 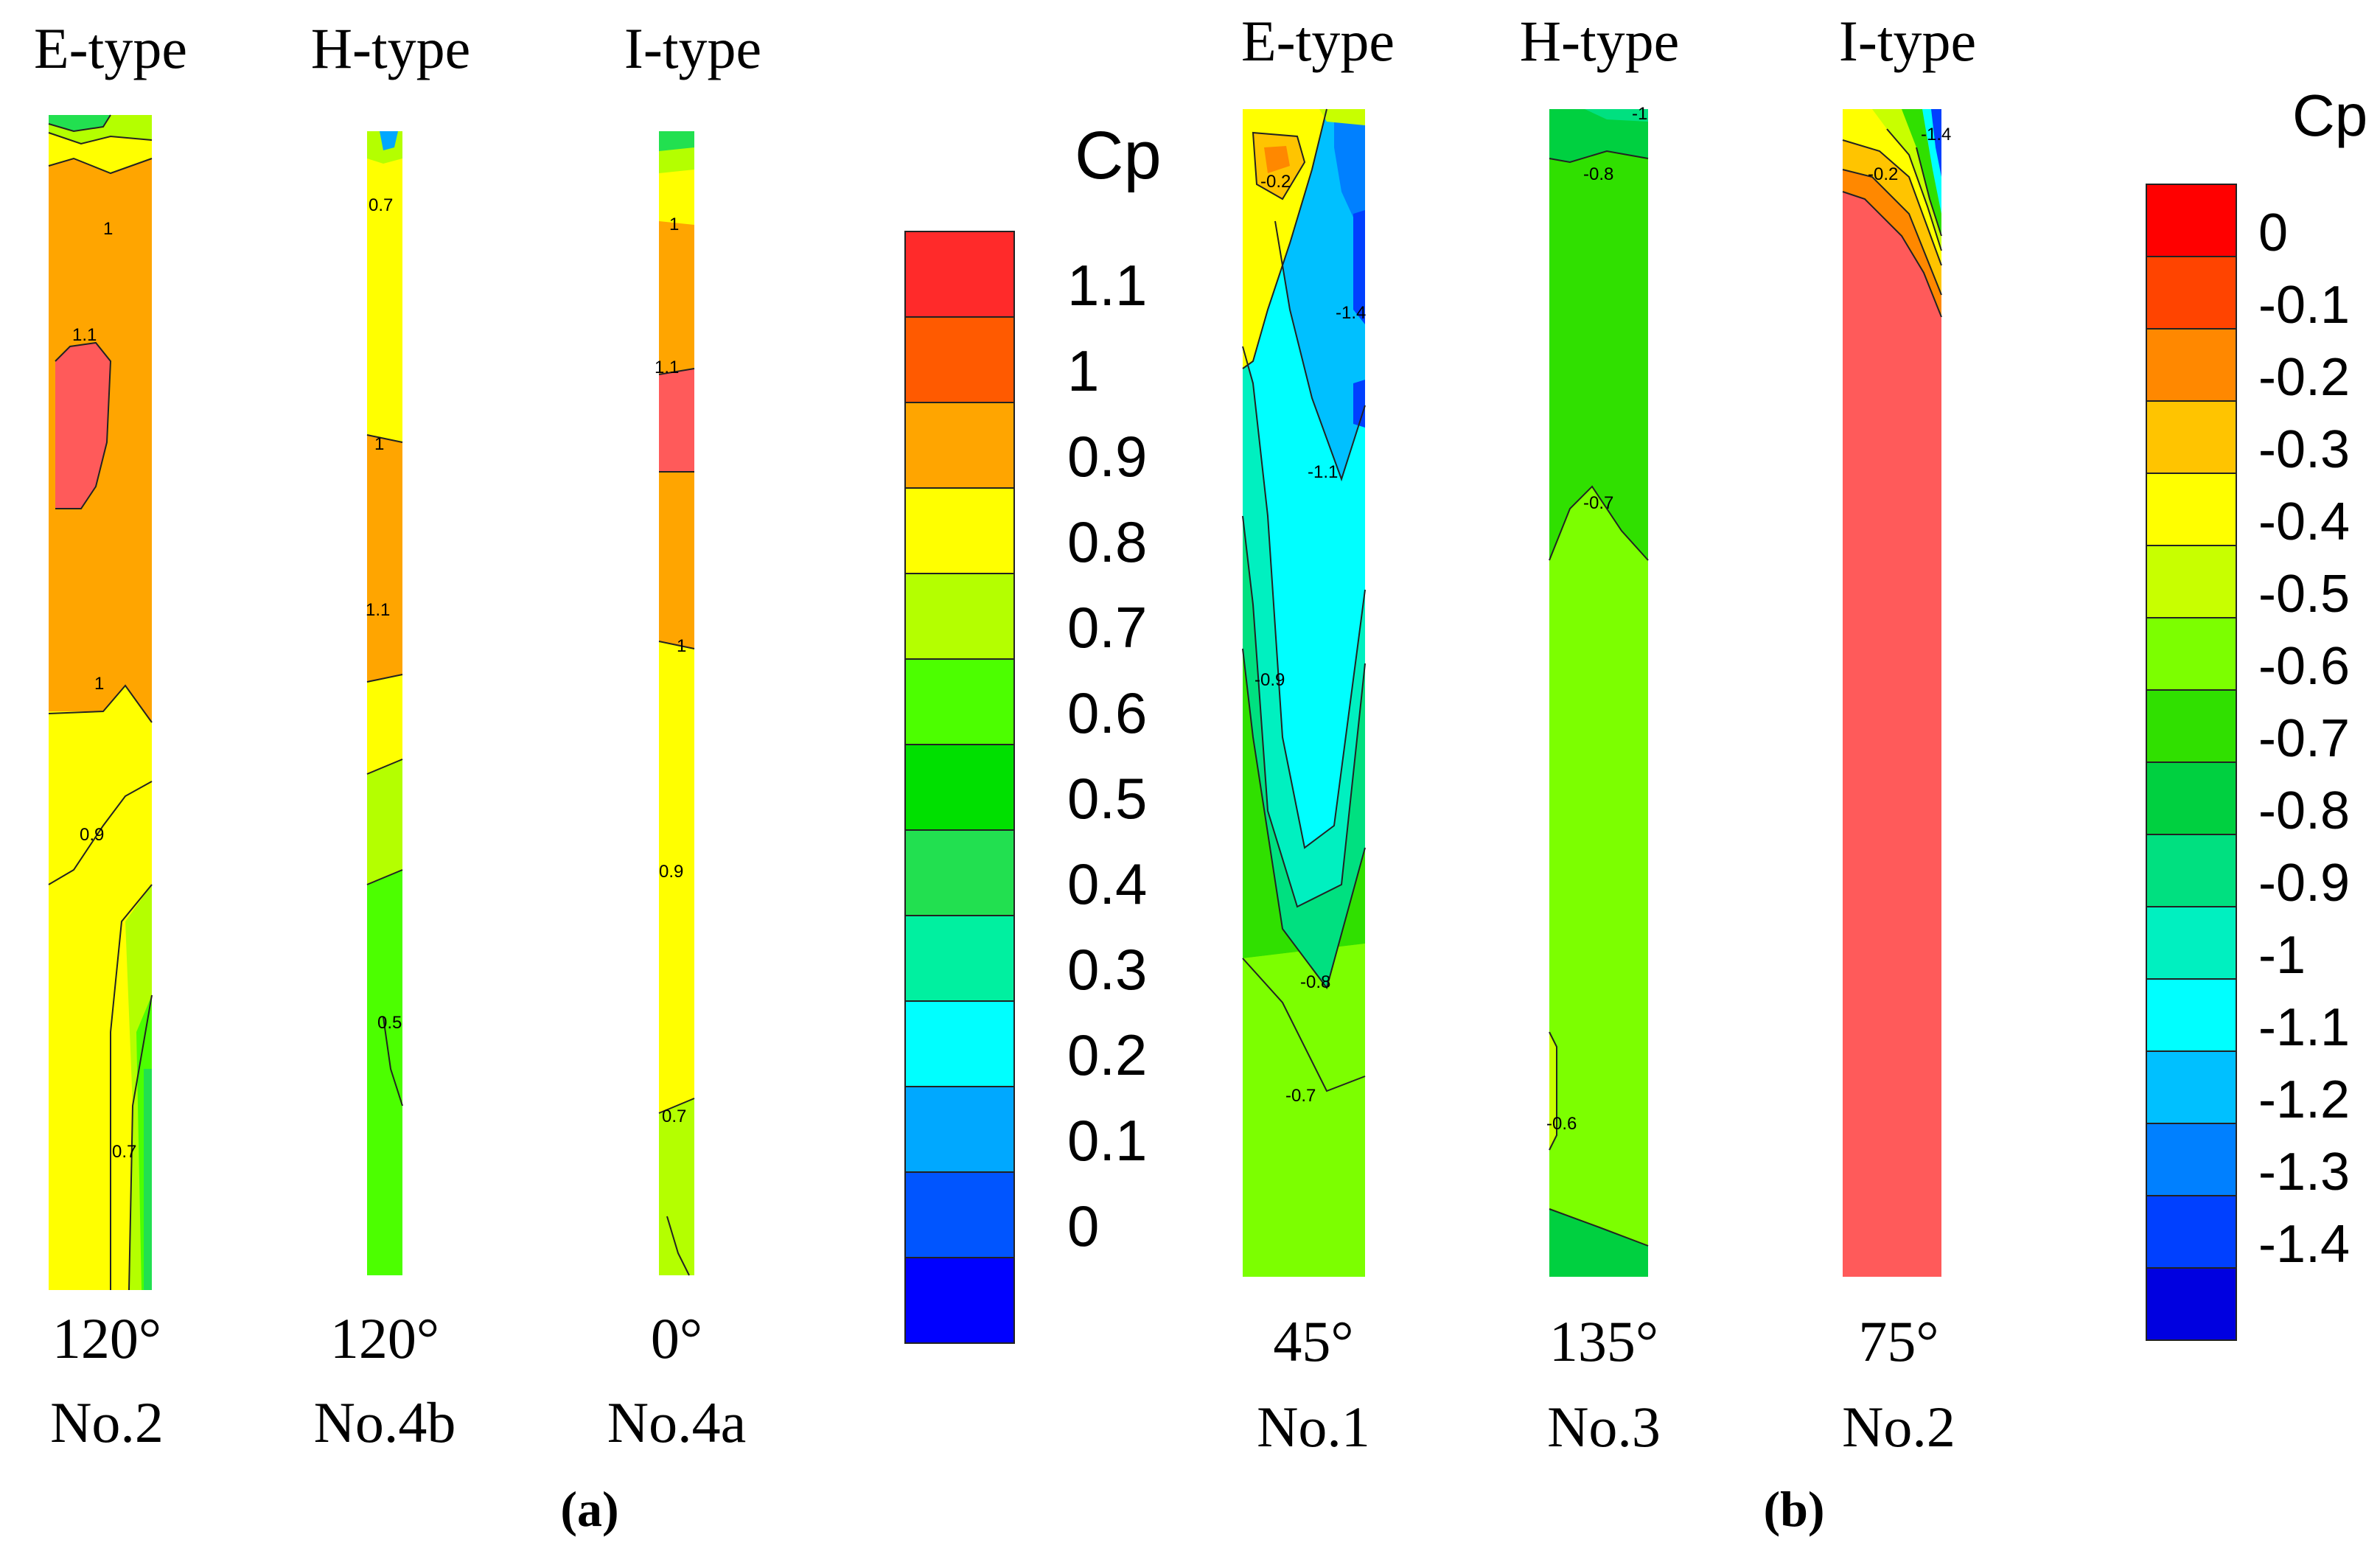 I want to click on b-header-e: E-type, so click(x=1318, y=41).